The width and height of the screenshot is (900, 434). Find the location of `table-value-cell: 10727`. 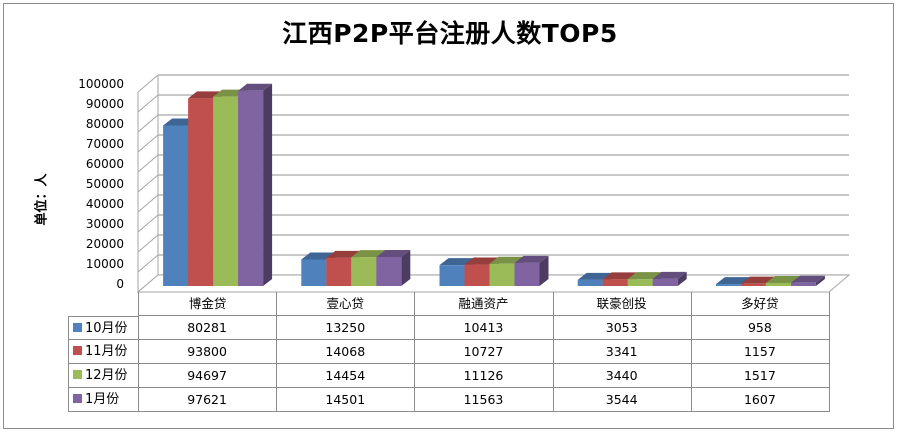

table-value-cell: 10727 is located at coordinates (484, 352).